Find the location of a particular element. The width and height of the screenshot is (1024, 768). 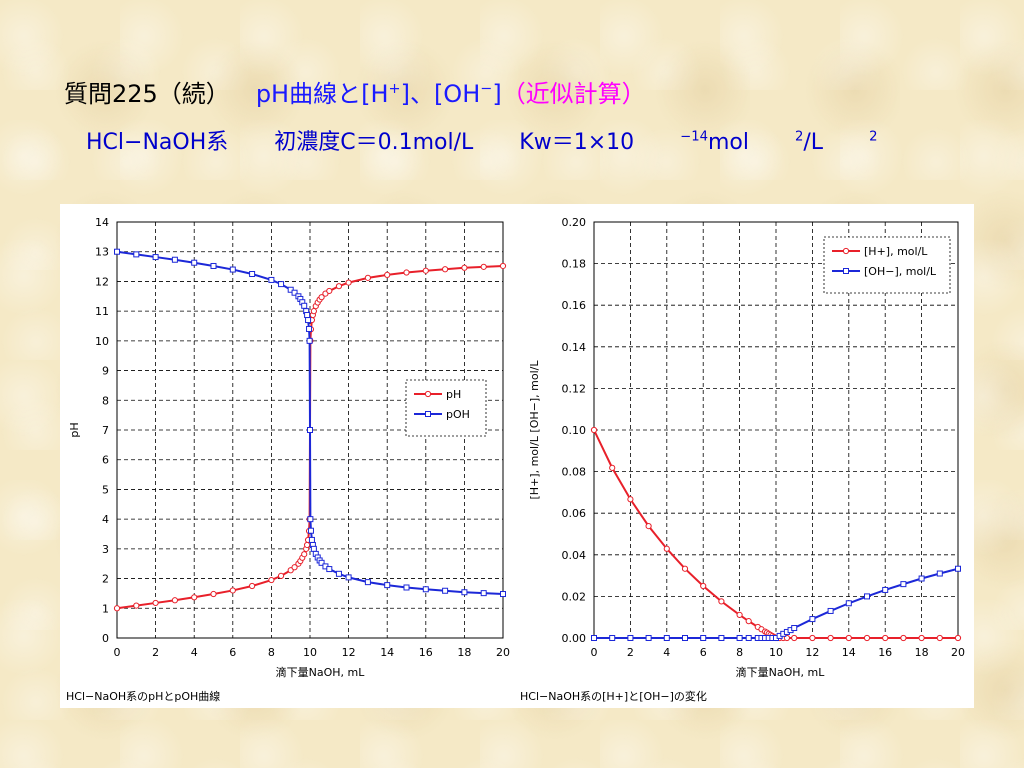

y-tick-label: 12 is located at coordinates (102, 281).